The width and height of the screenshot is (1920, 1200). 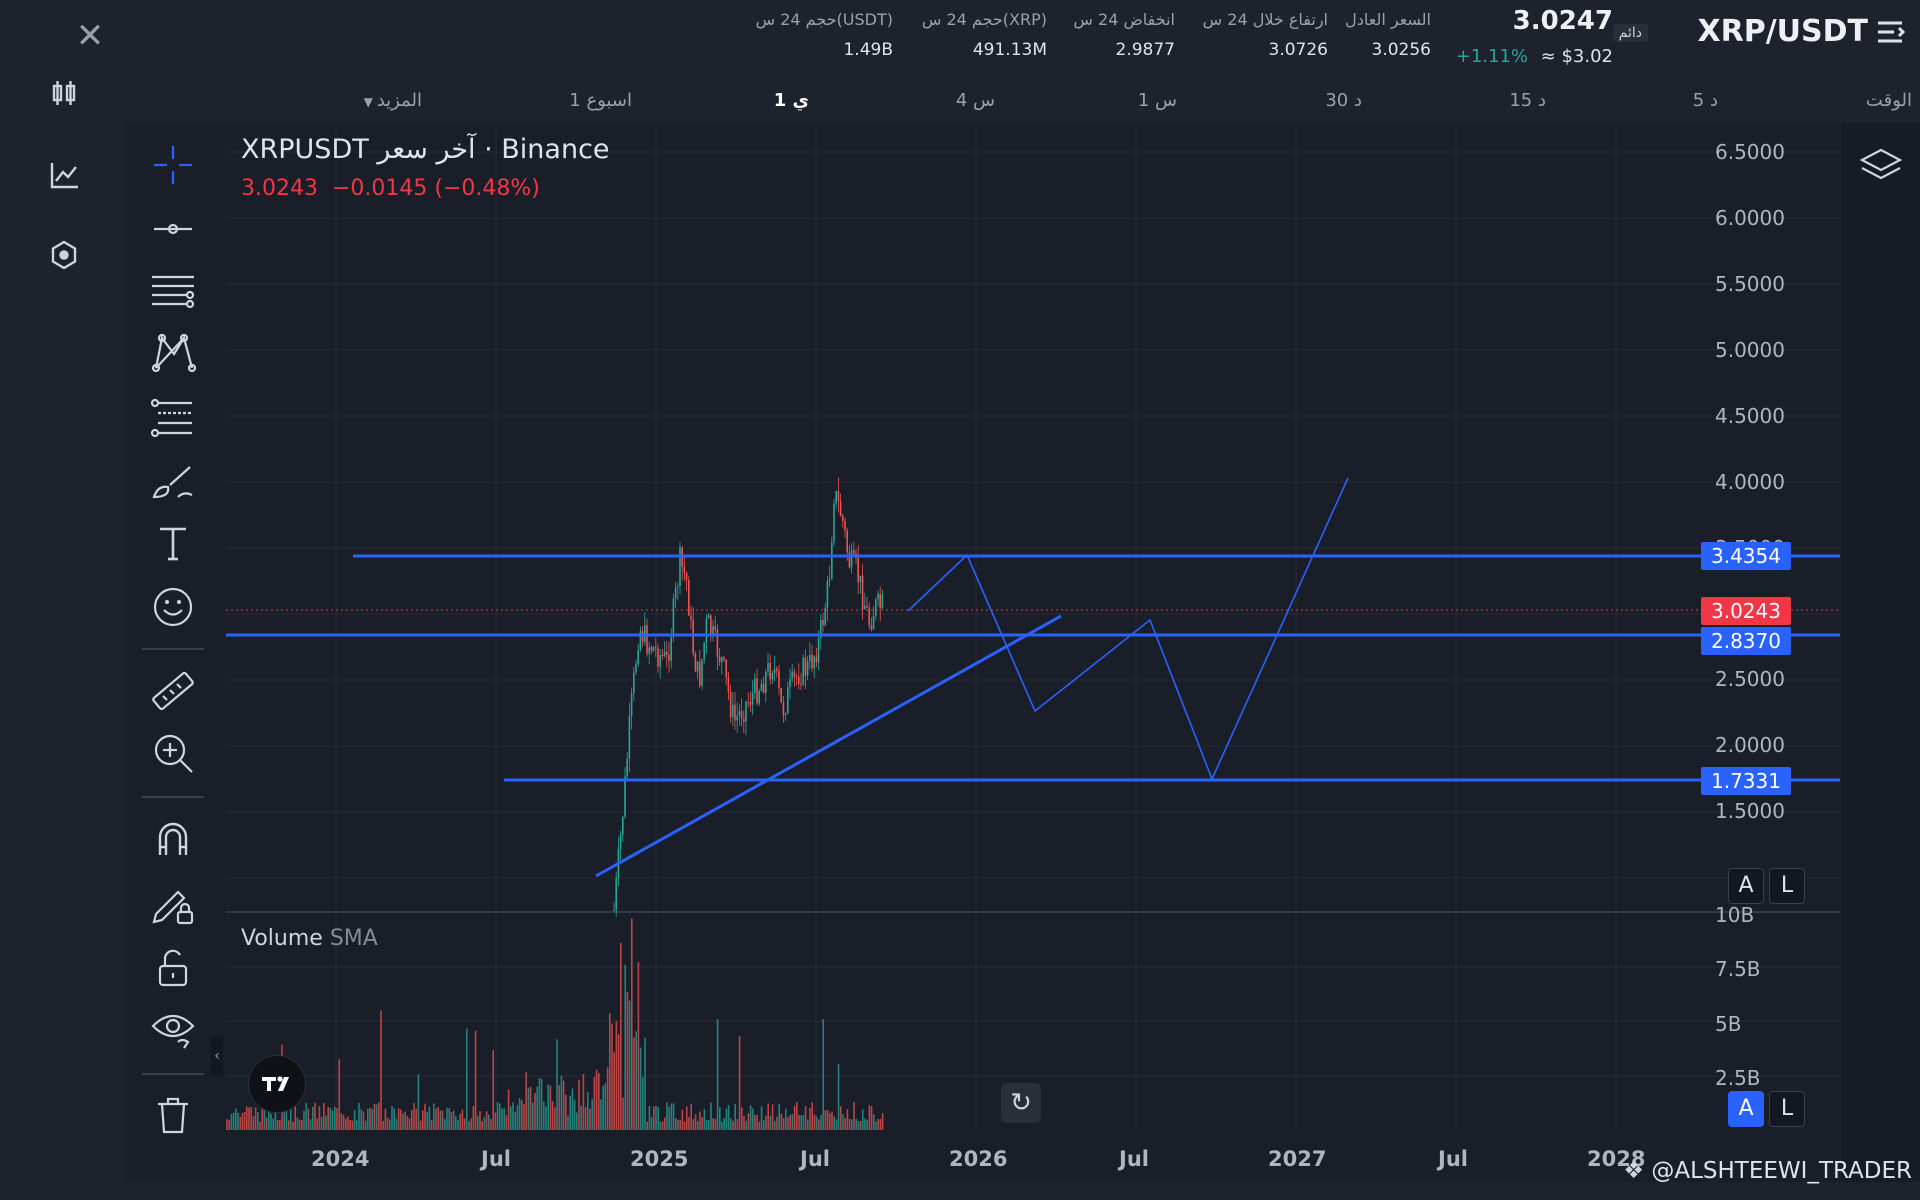 What do you see at coordinates (173, 353) in the screenshot?
I see `pattern-icon` at bounding box center [173, 353].